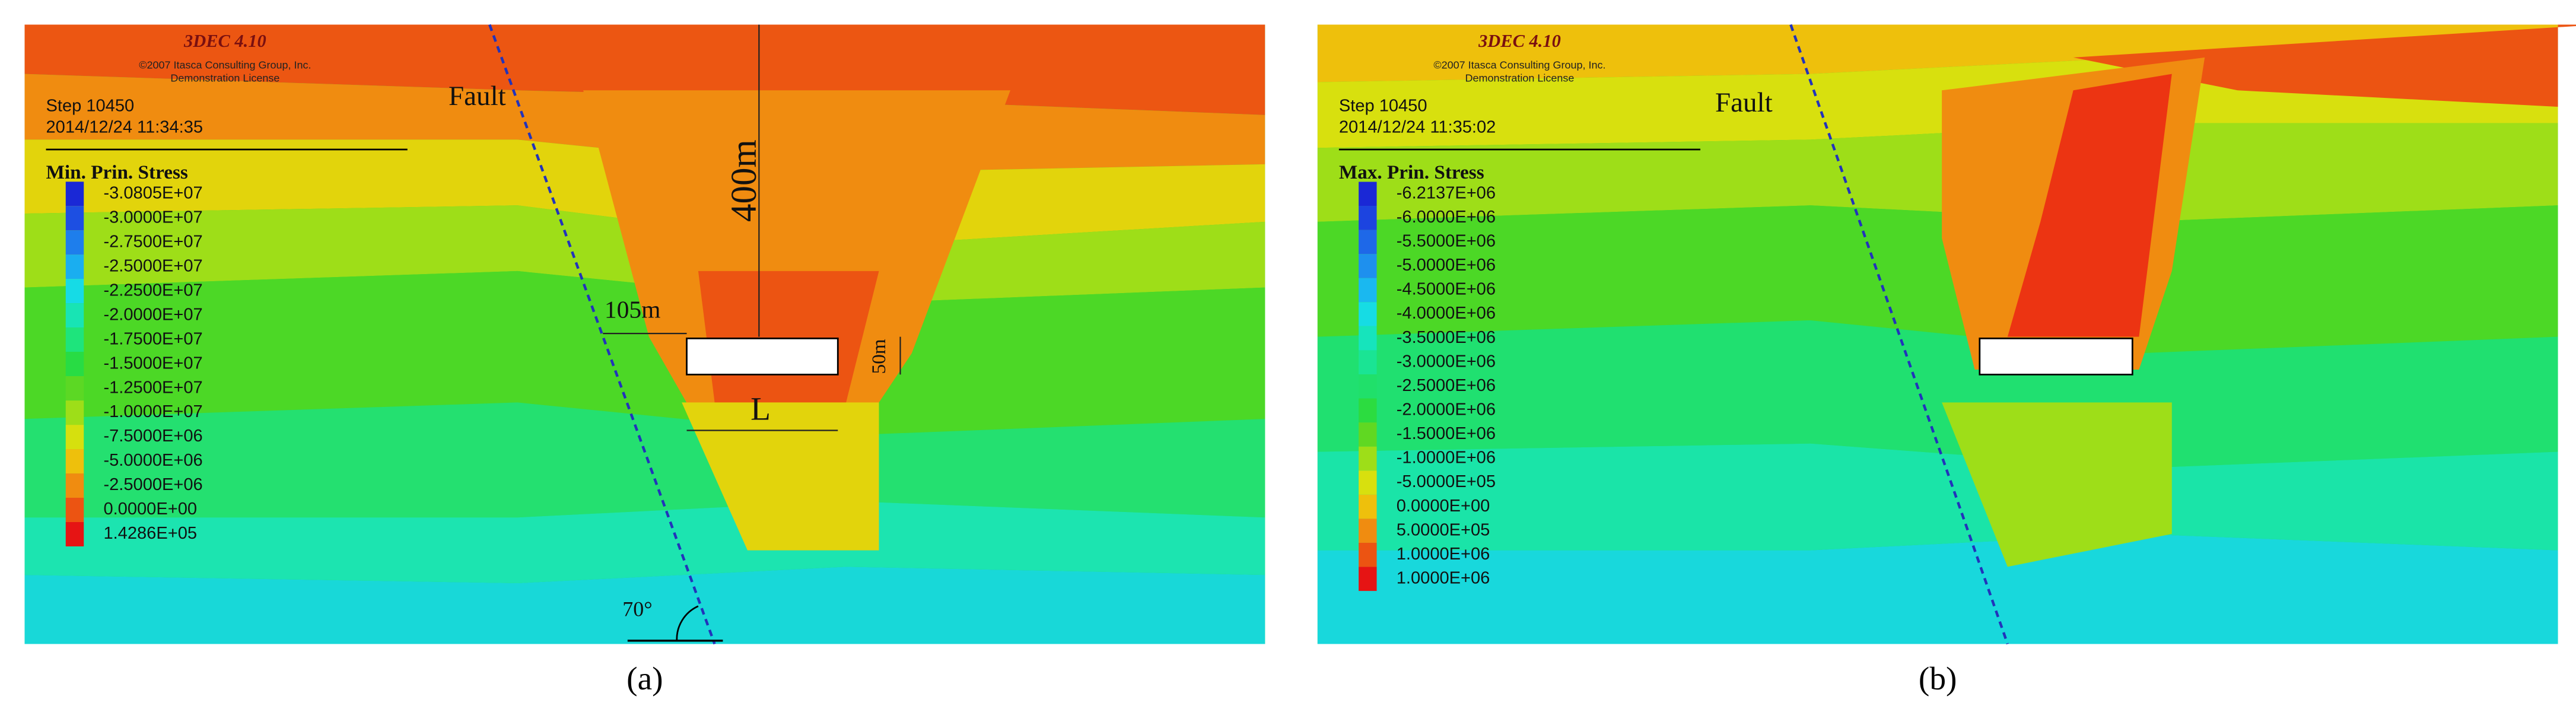 The image size is (2576, 722). Describe the element at coordinates (1446, 337) in the screenshot. I see `legend-label: -3.5000E+06` at that location.